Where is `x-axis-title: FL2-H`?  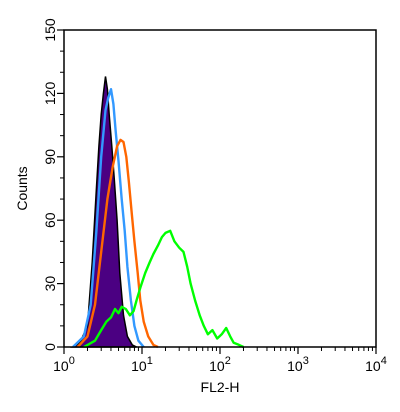 x-axis-title: FL2-H is located at coordinates (220, 387).